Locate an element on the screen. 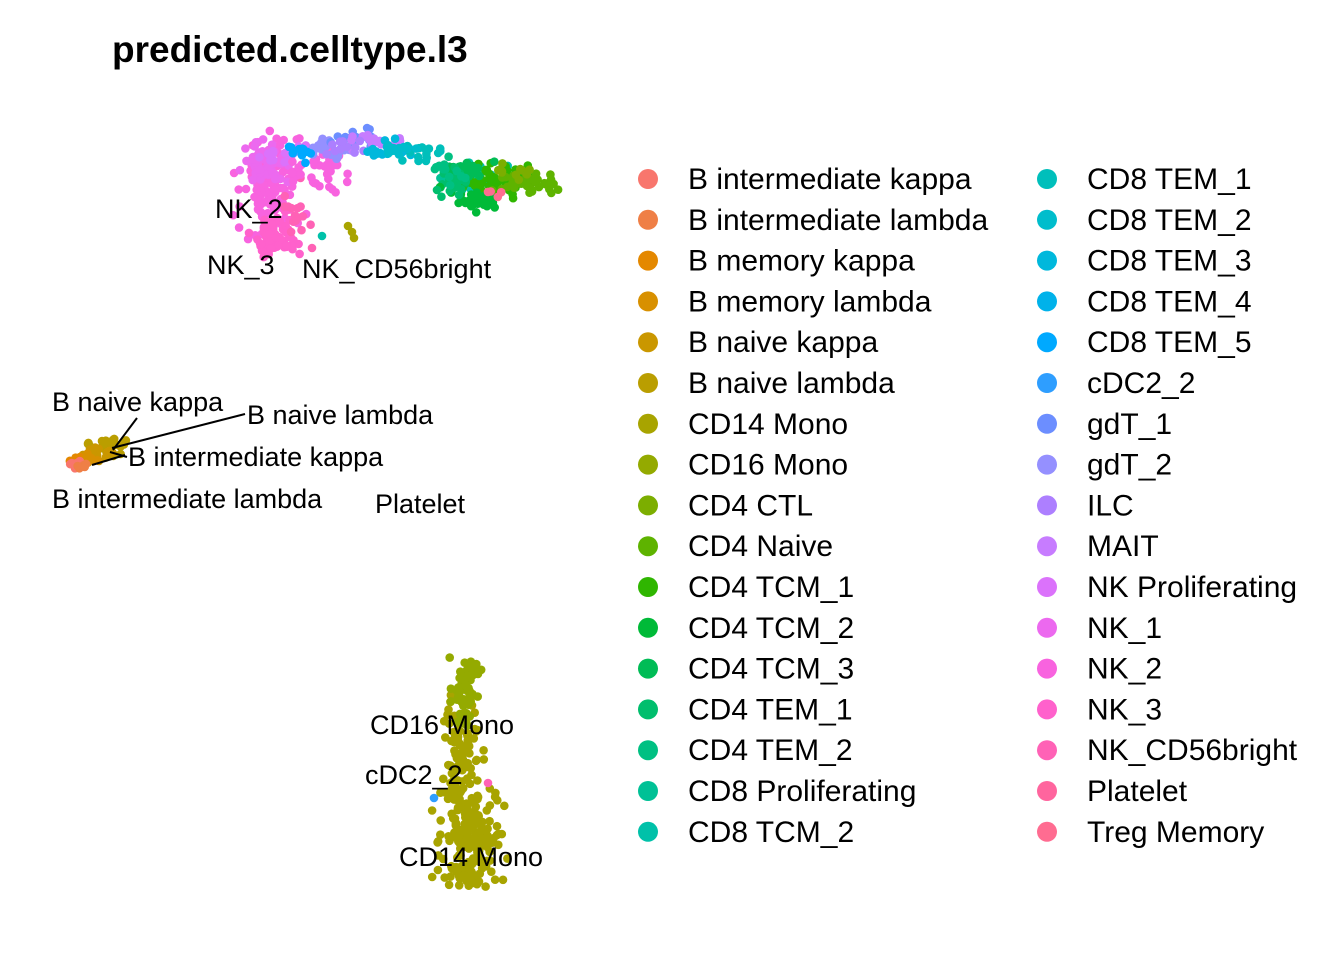 The height and width of the screenshot is (960, 1344). legend-label: cDC2_2 is located at coordinates (1141, 383).